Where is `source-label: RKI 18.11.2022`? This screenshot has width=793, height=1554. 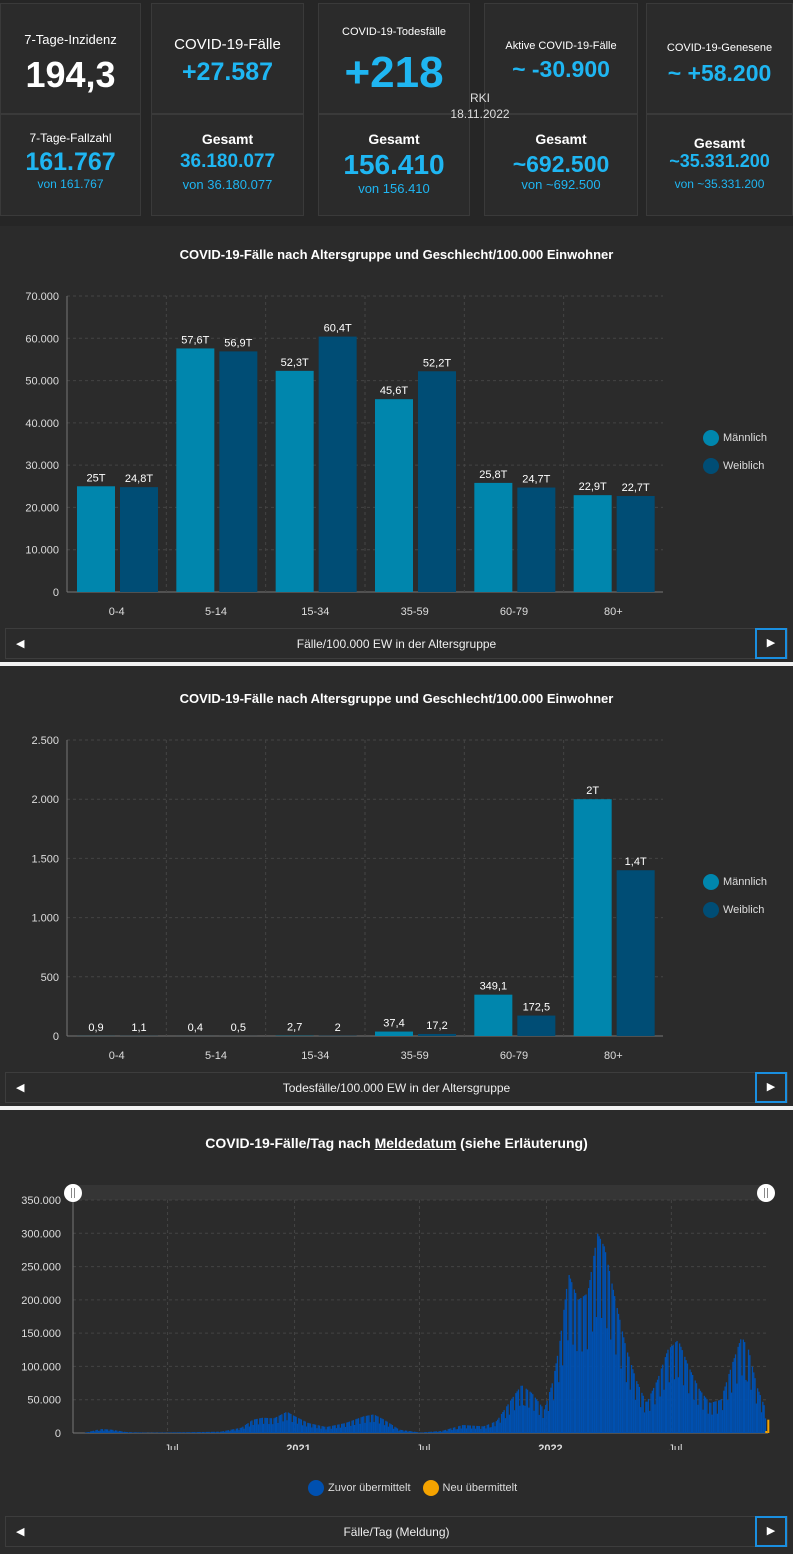 source-label: RKI 18.11.2022 is located at coordinates (480, 106).